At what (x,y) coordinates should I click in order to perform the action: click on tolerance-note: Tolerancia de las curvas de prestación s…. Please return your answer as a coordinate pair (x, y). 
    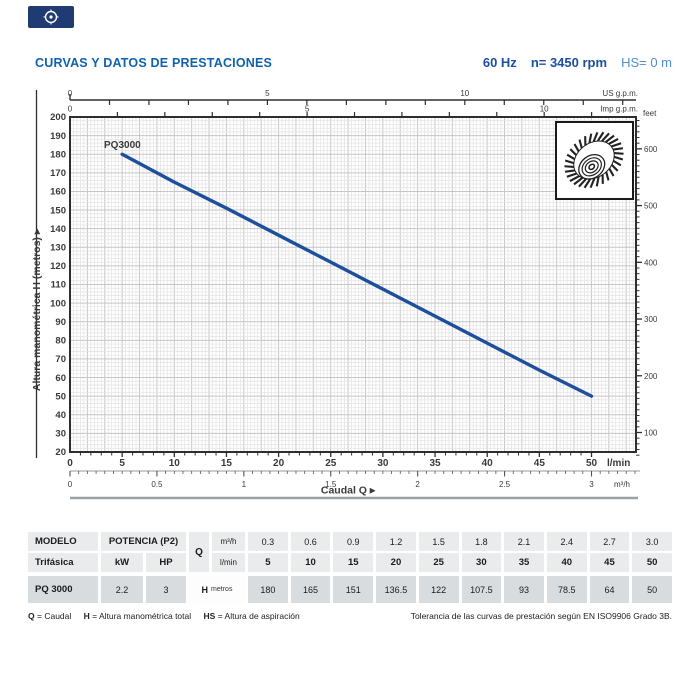
    Looking at the image, I should click on (541, 616).